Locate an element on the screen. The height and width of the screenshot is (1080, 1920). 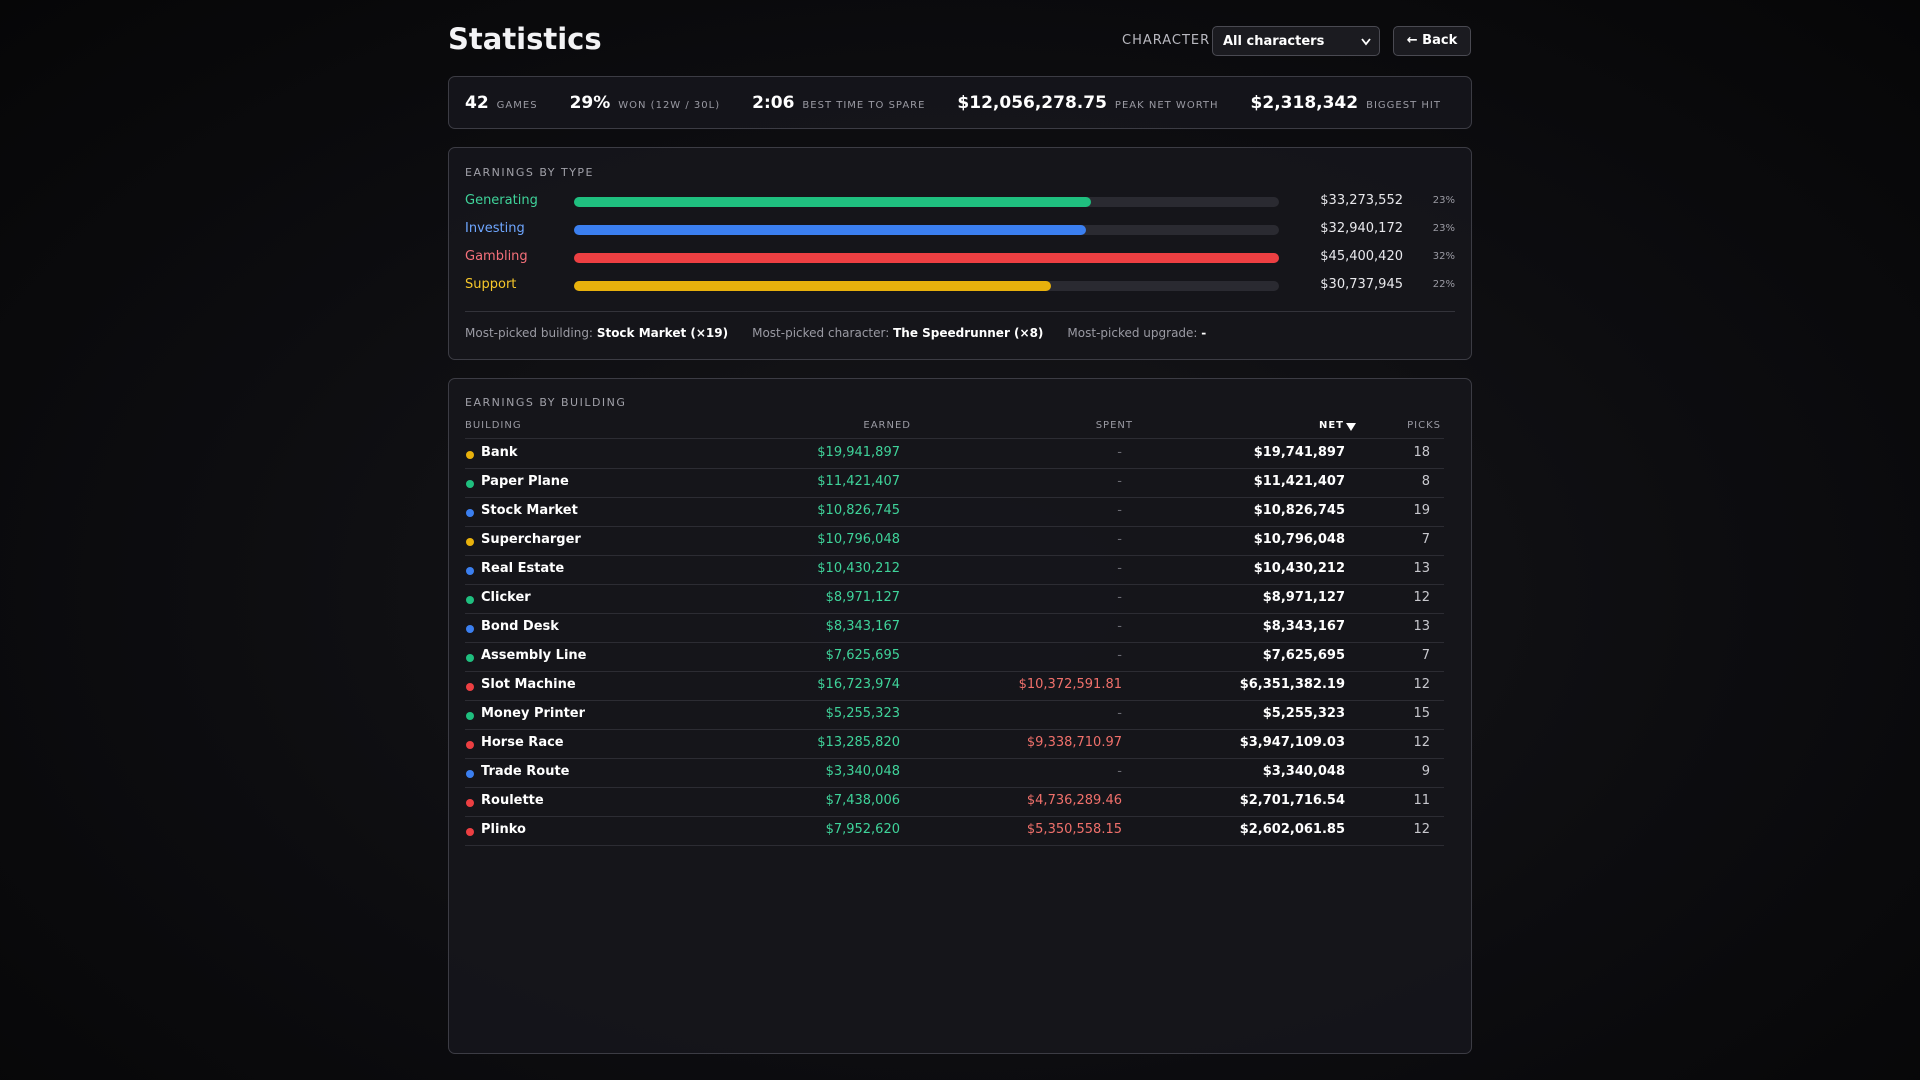
panel-title: EARNINGS BY BUILDING is located at coordinates (546, 402).